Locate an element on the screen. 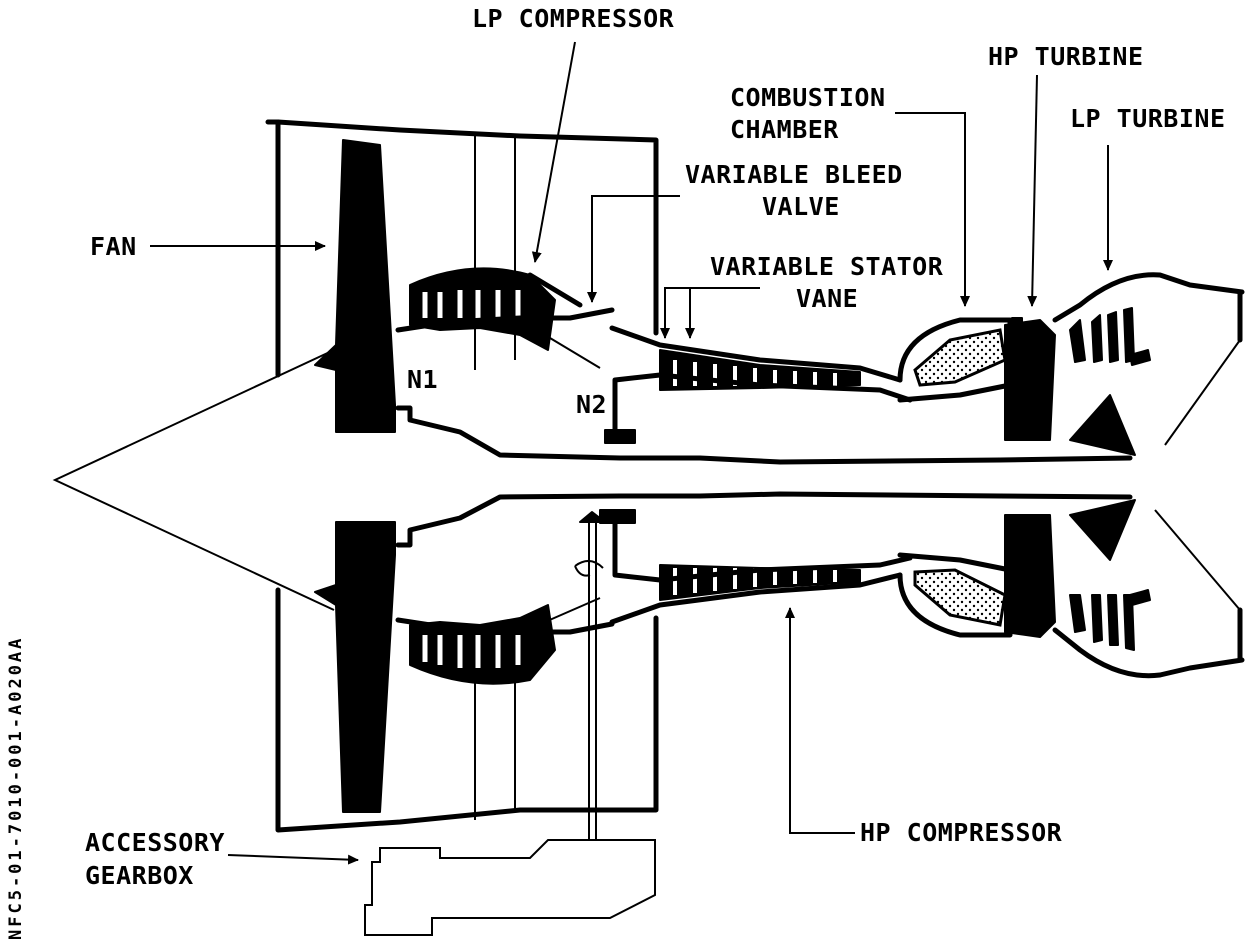 The width and height of the screenshot is (1248, 951). label-hp-compressor: HP COMPRESSOR is located at coordinates (961, 832).